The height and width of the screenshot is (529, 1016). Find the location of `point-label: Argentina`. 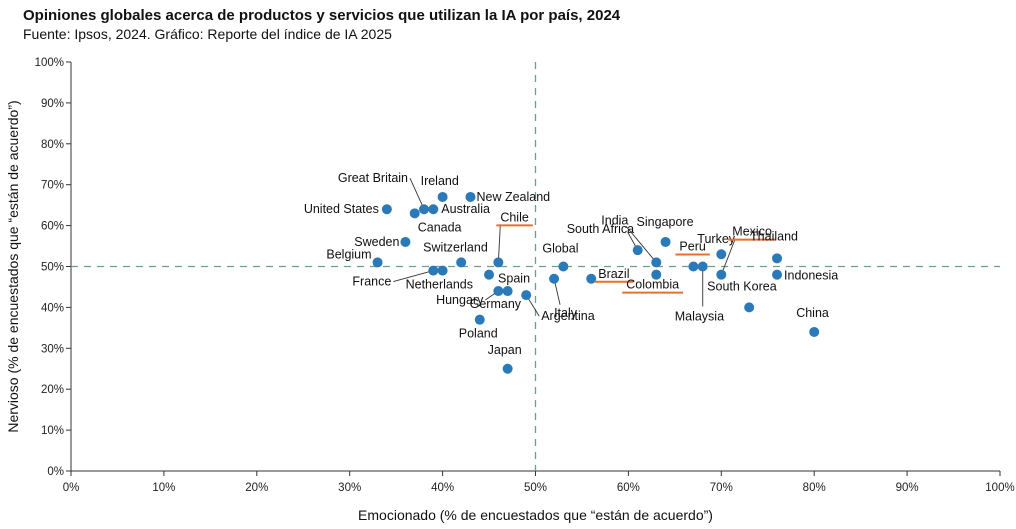

point-label: Argentina is located at coordinates (568, 316).